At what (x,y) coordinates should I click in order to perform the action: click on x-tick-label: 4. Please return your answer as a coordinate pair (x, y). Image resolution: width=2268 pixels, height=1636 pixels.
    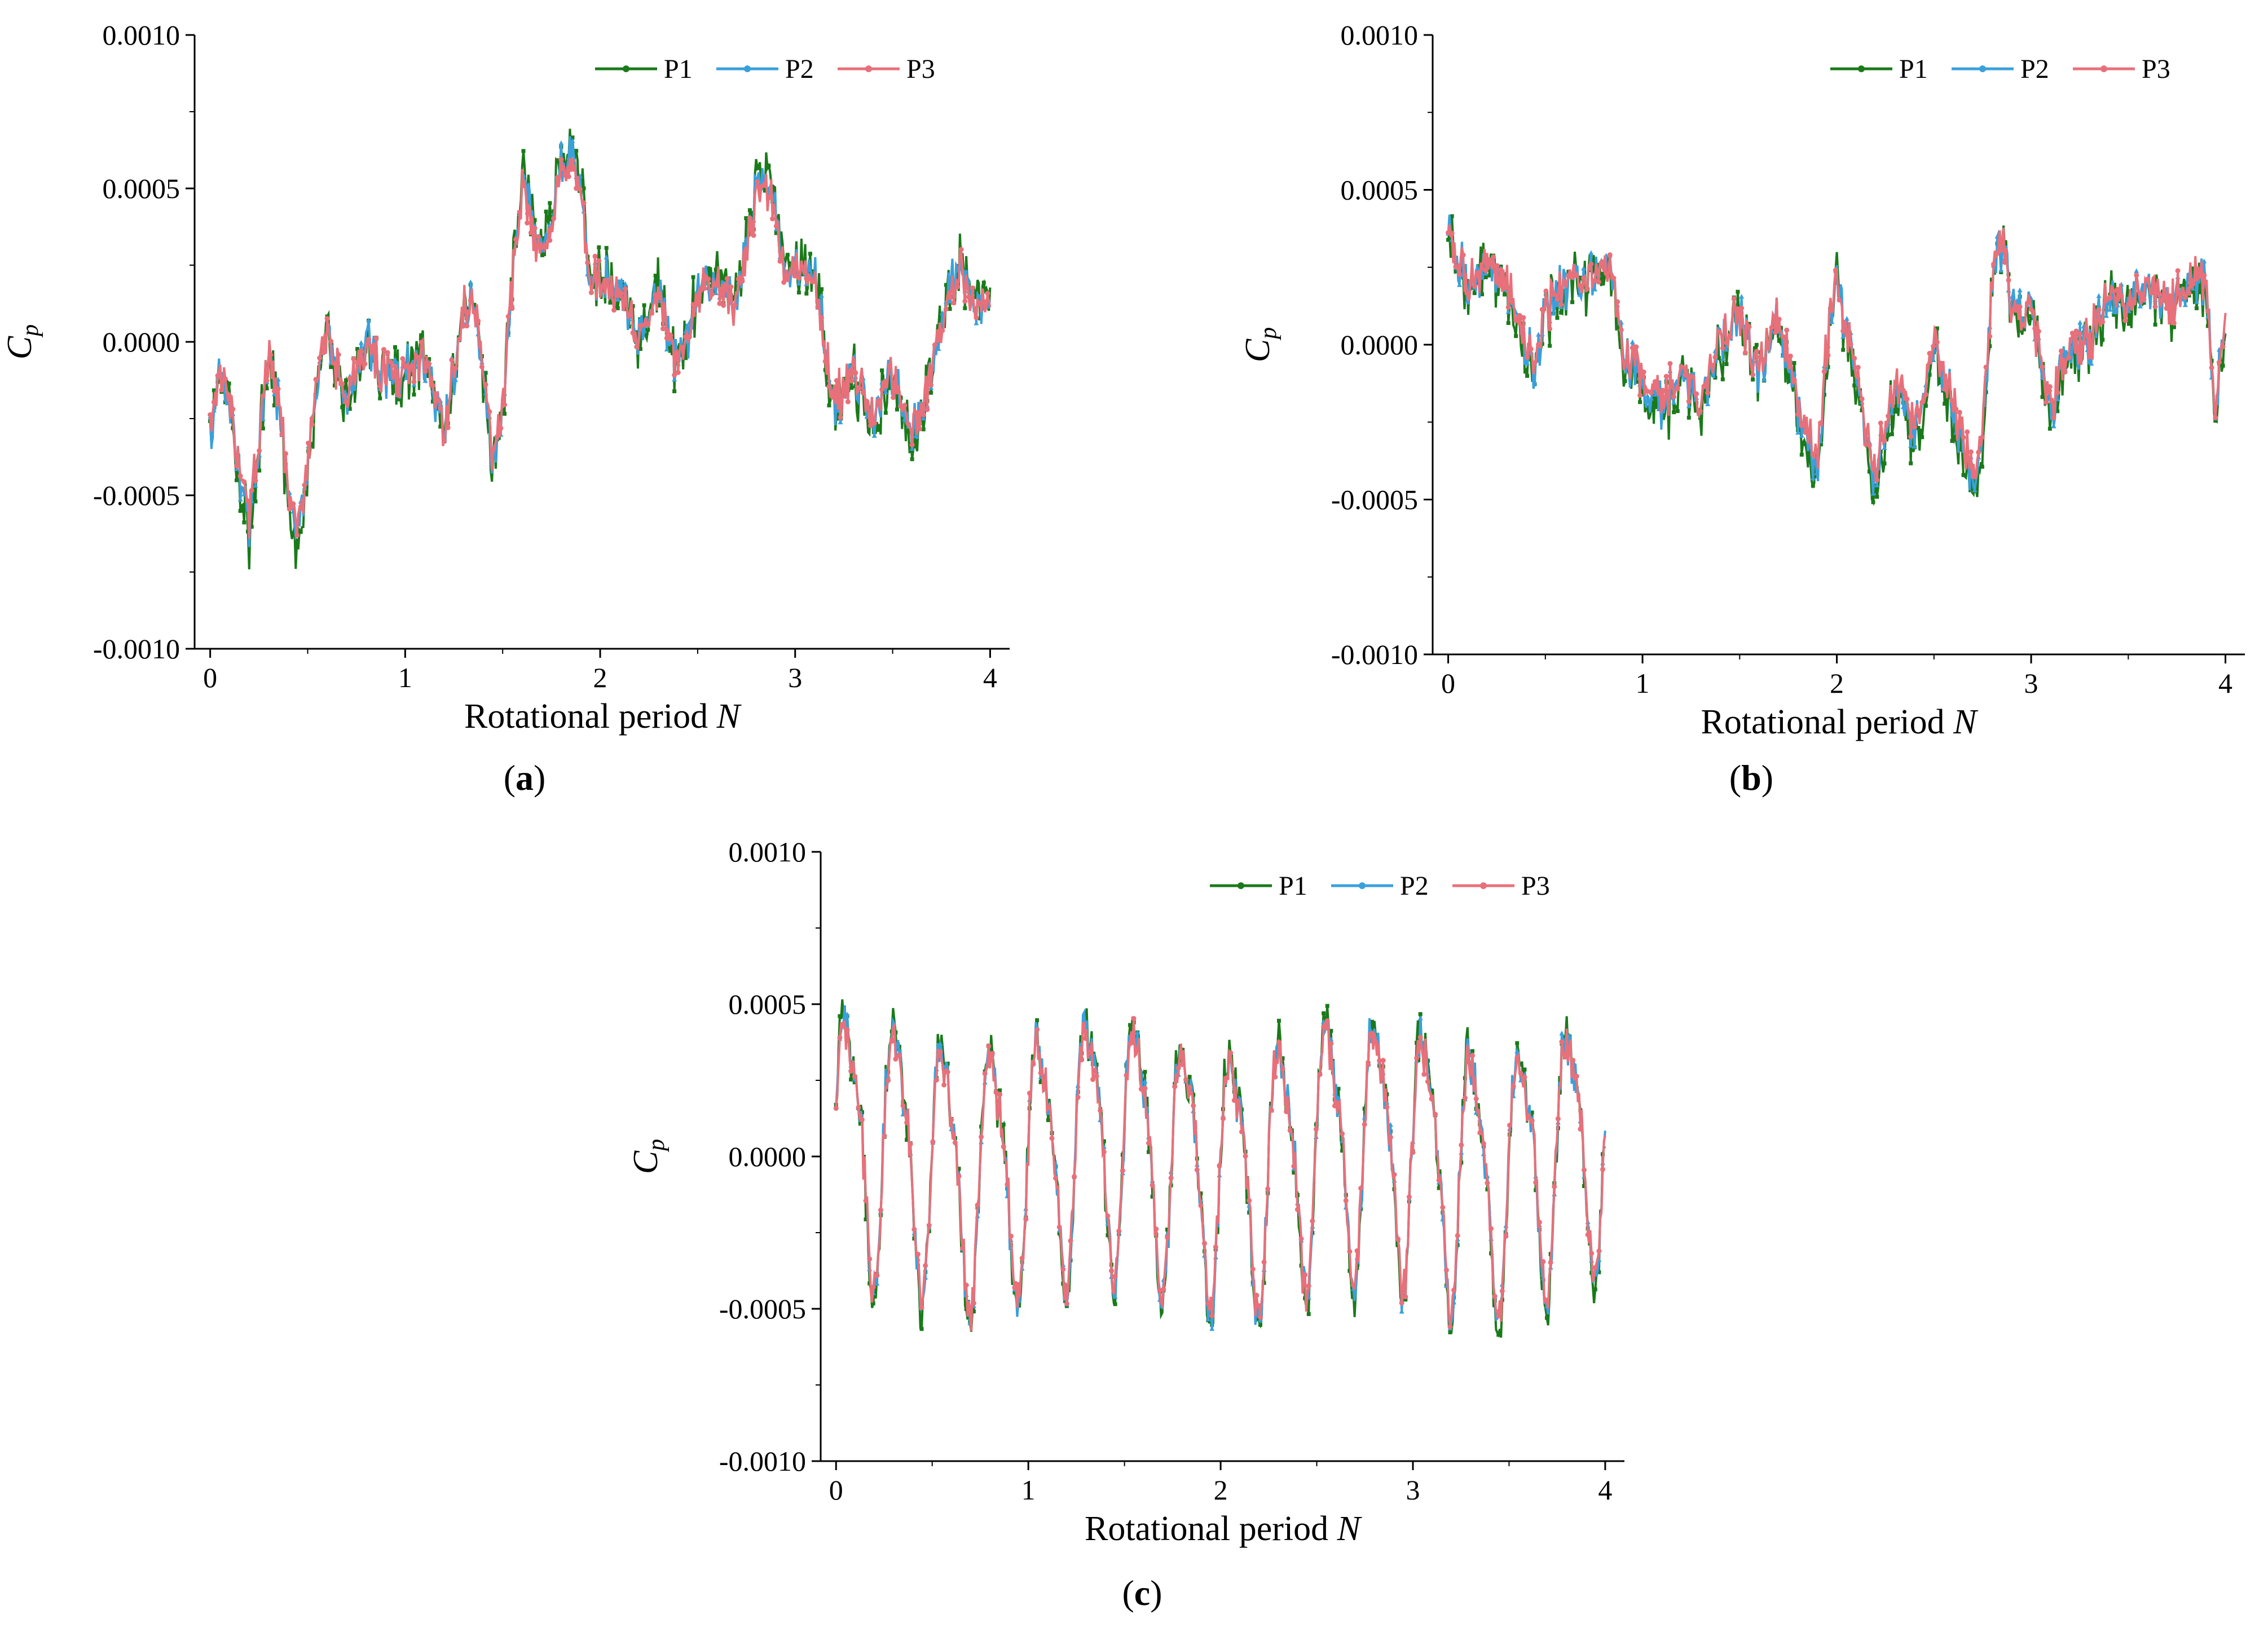
    Looking at the image, I should click on (2225, 683).